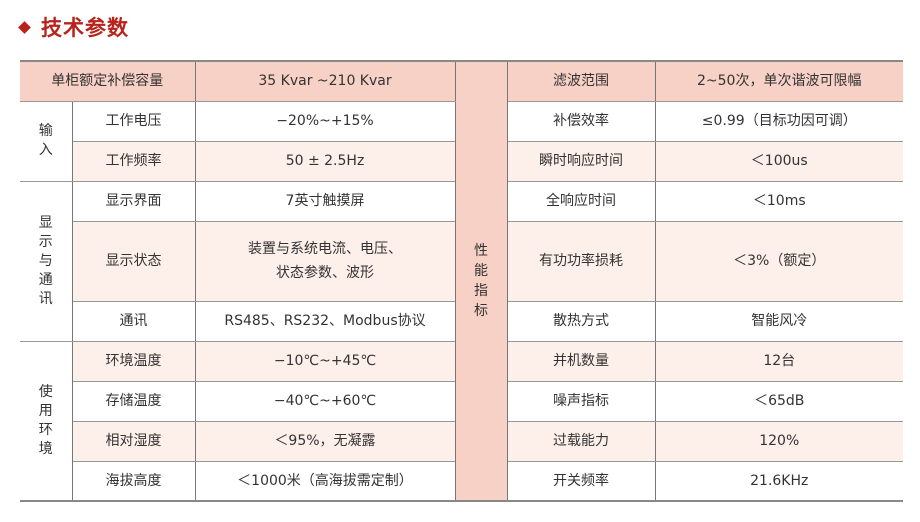 The image size is (920, 522). What do you see at coordinates (581, 201) in the screenshot?
I see `perf-label: 全响应时间` at bounding box center [581, 201].